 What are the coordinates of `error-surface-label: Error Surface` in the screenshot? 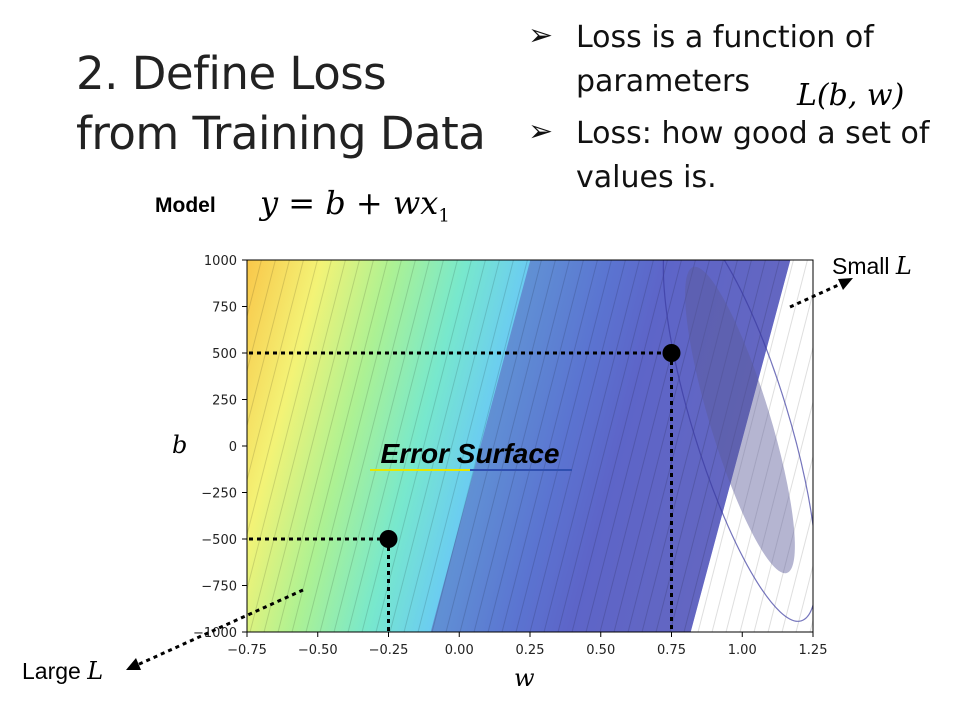 It's located at (470, 453).